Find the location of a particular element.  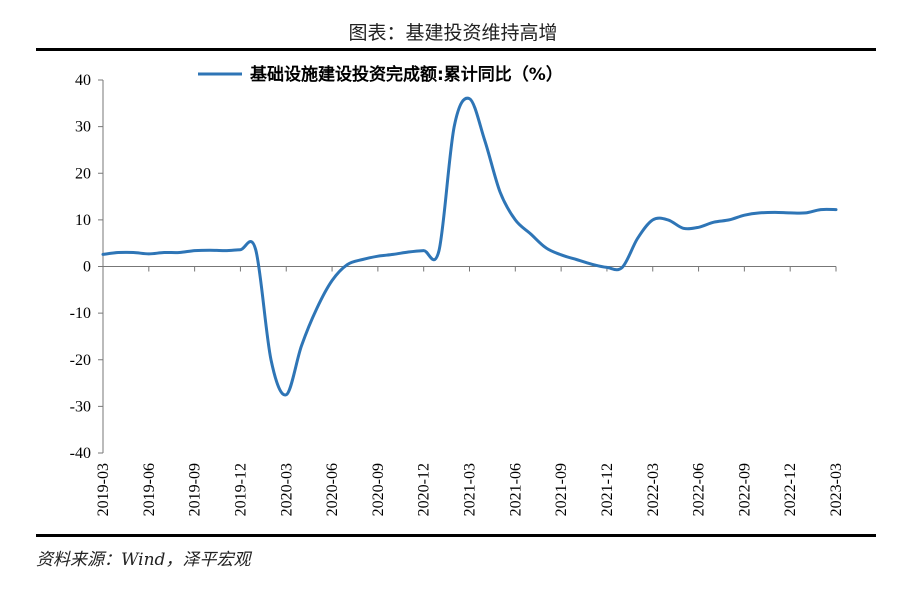

figure-title: 图表：基建投资维持高增 is located at coordinates (453, 33).